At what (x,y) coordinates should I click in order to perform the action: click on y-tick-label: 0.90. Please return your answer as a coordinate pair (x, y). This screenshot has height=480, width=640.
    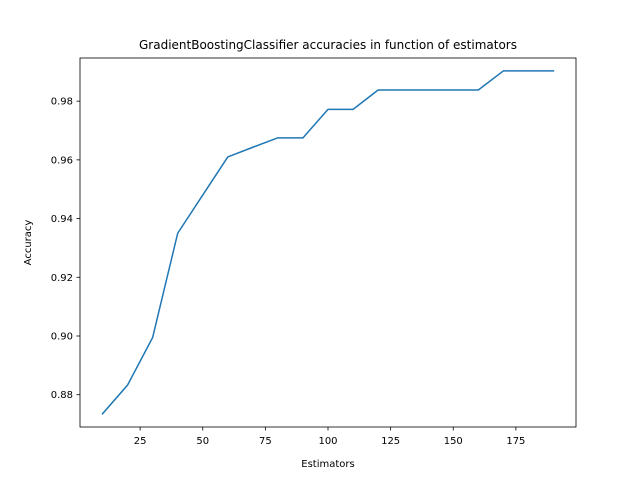
    Looking at the image, I should click on (62, 336).